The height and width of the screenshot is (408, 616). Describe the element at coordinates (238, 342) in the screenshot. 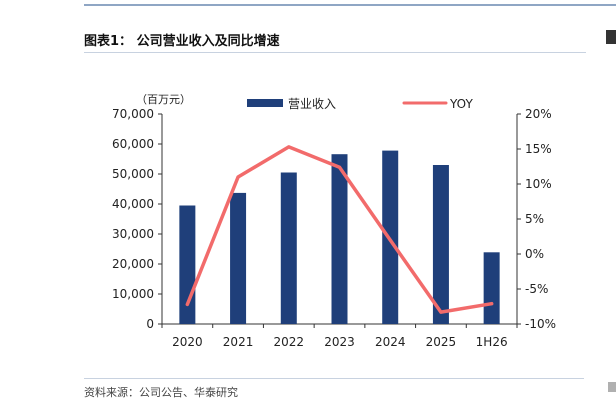

I see `x-tick-label: 2021` at that location.